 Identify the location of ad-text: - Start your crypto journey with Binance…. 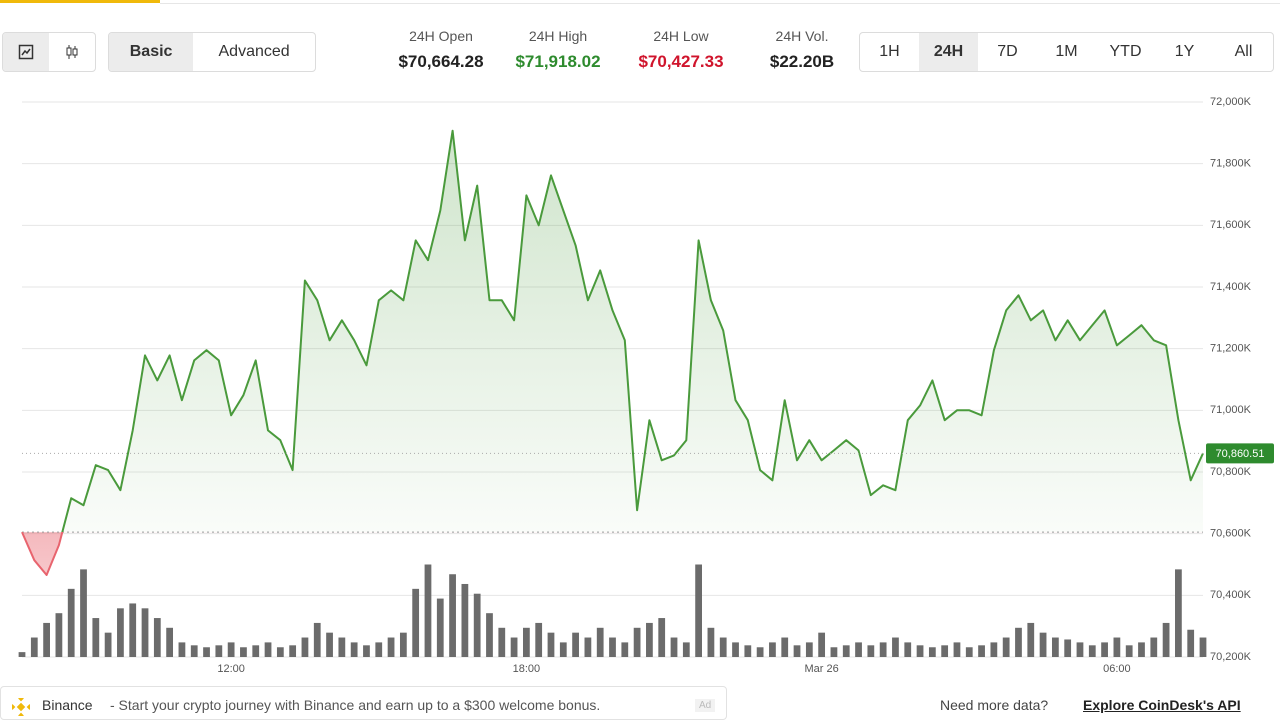
(355, 705).